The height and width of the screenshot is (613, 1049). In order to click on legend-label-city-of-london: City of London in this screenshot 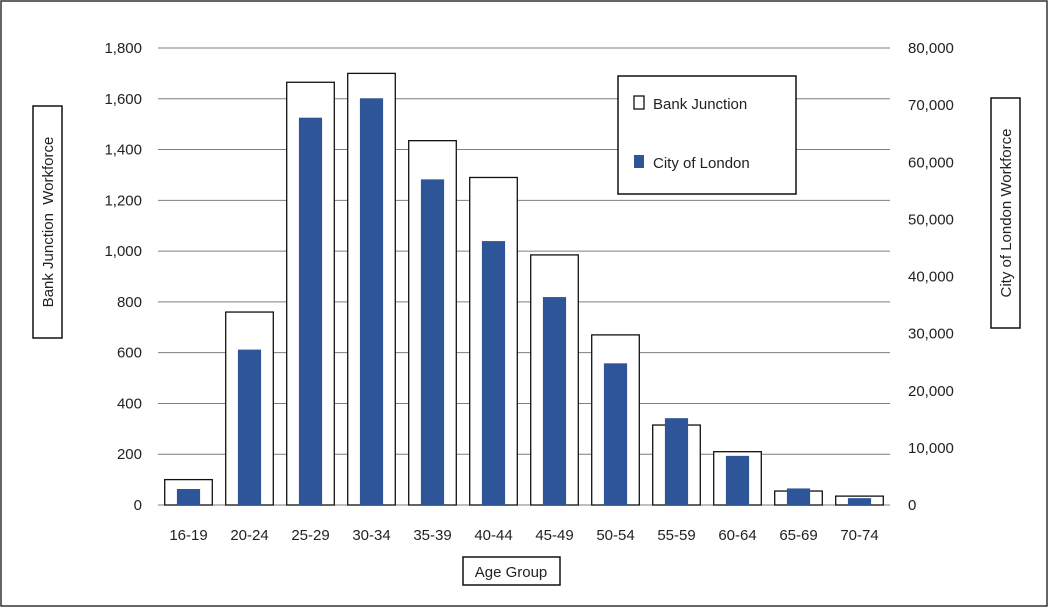, I will do `click(701, 163)`.